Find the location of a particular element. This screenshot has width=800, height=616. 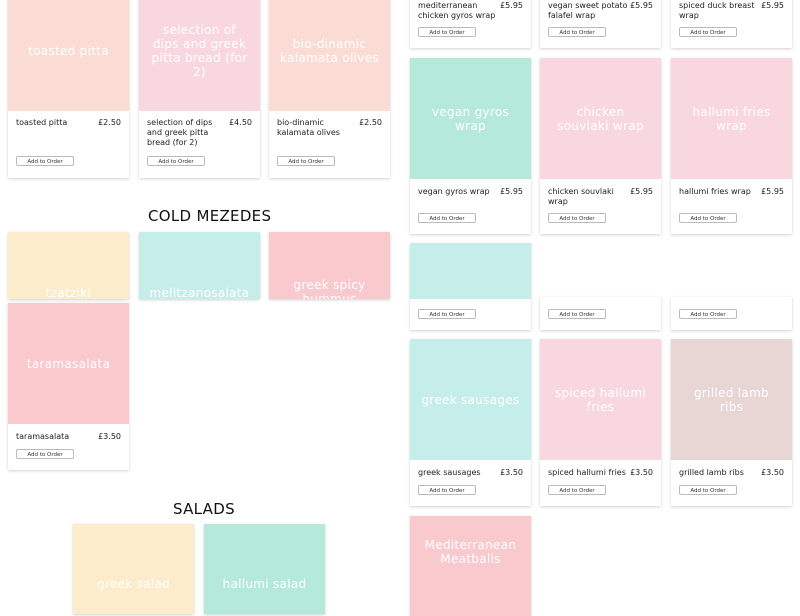

menu-card: melitzanosalata is located at coordinates (199, 265).